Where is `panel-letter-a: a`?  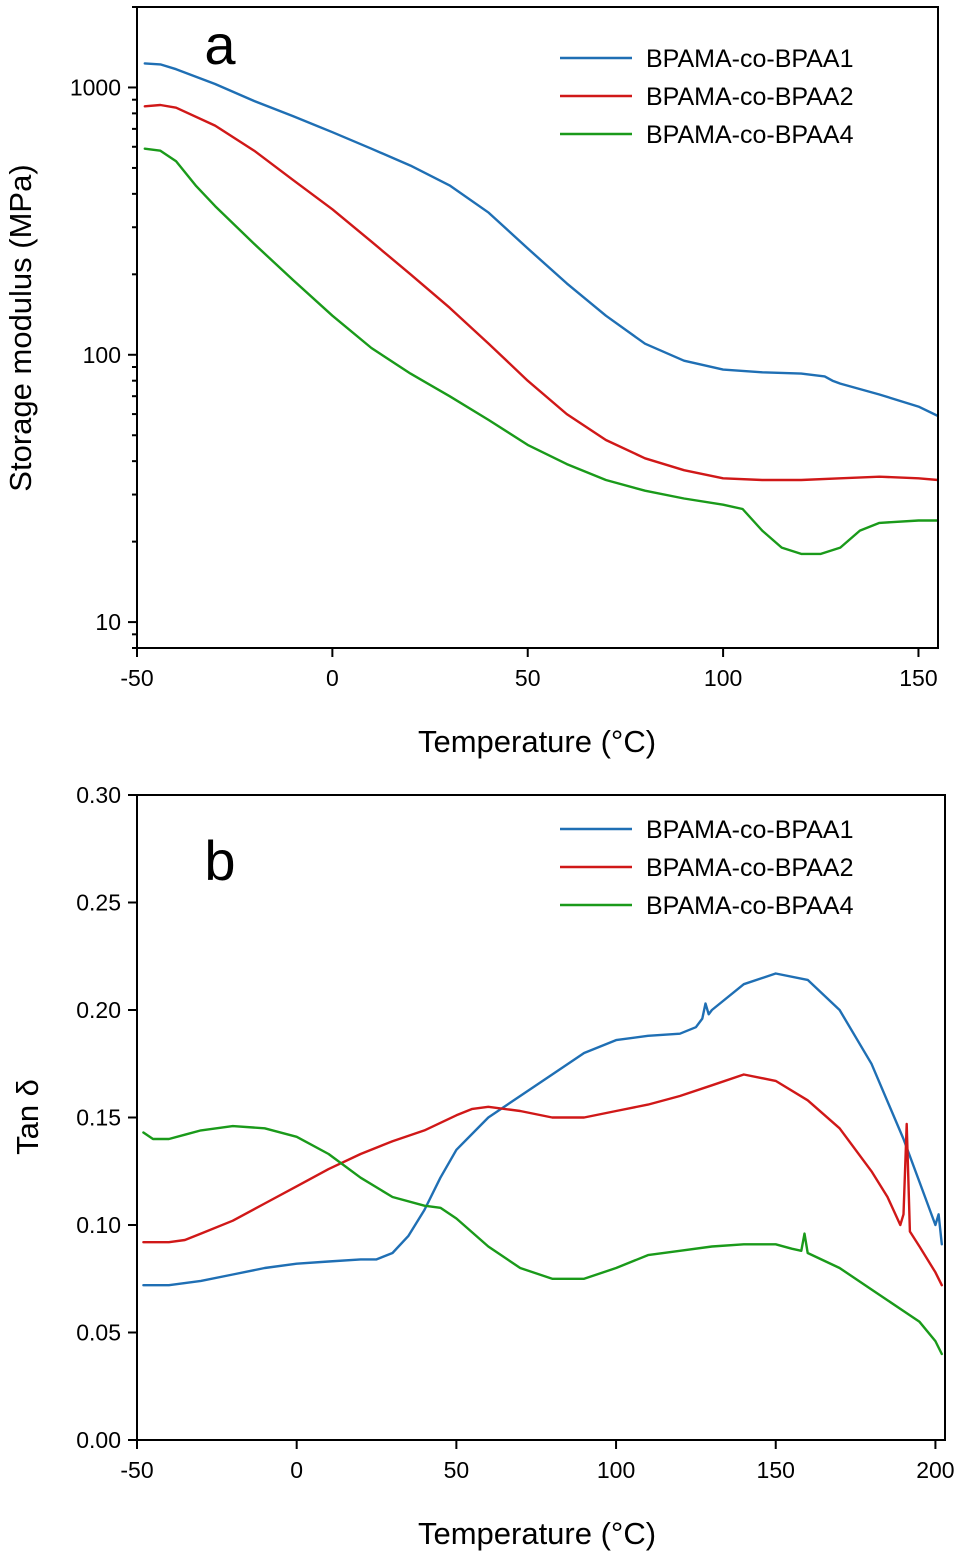 panel-letter-a: a is located at coordinates (220, 44).